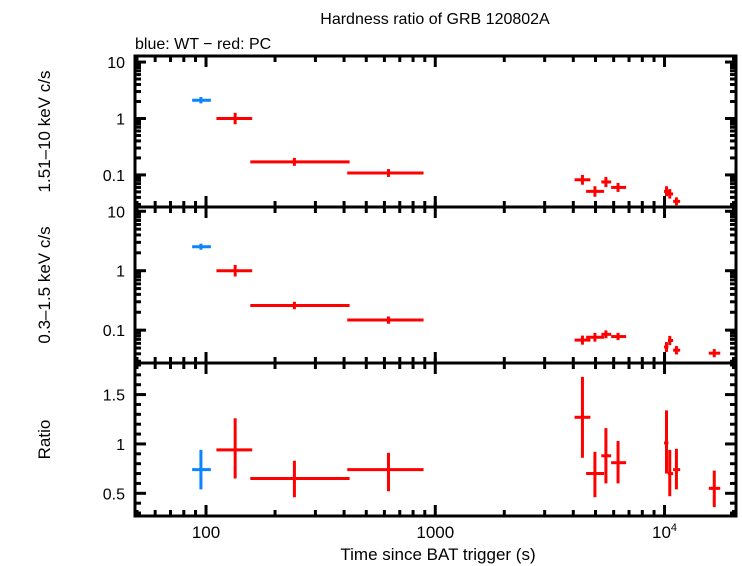  What do you see at coordinates (437, 554) in the screenshot?
I see `x-axis-label: Time since BAT trigger (s)` at bounding box center [437, 554].